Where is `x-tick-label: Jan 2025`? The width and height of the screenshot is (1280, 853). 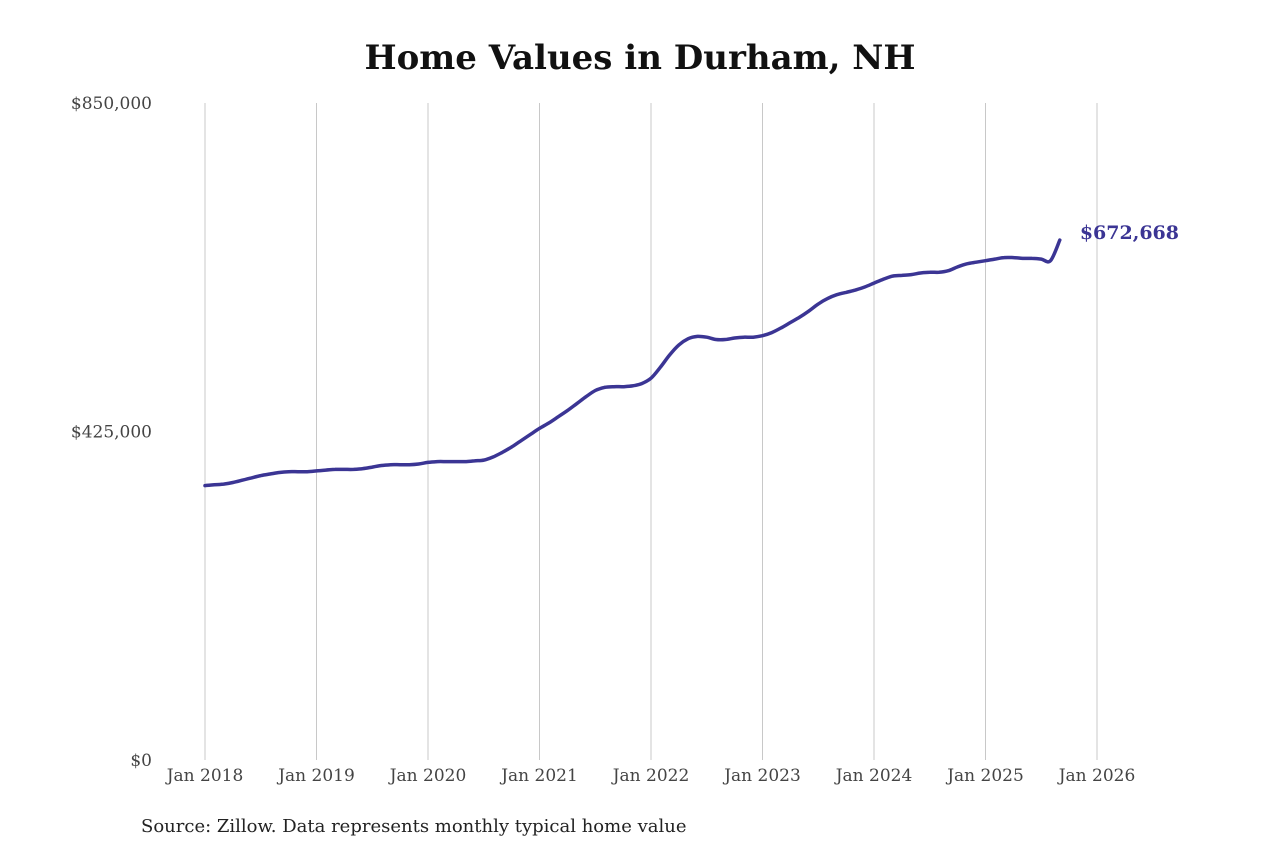
x-tick-label: Jan 2025 is located at coordinates (984, 776).